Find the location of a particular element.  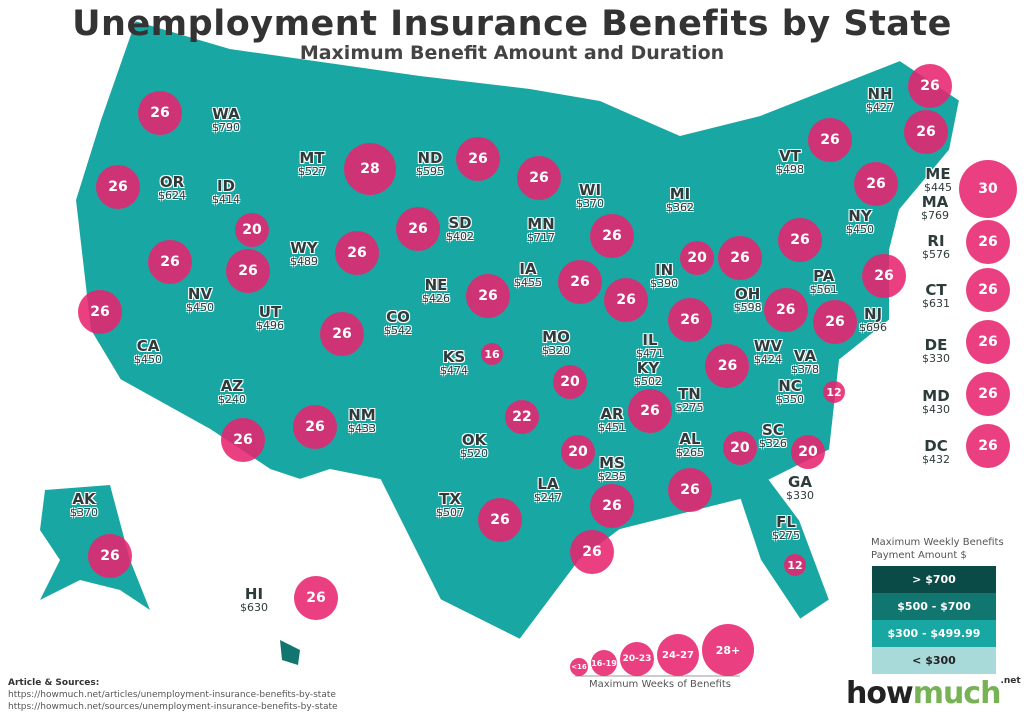

weeks-bubble-sc: 20 is located at coordinates (808, 452).